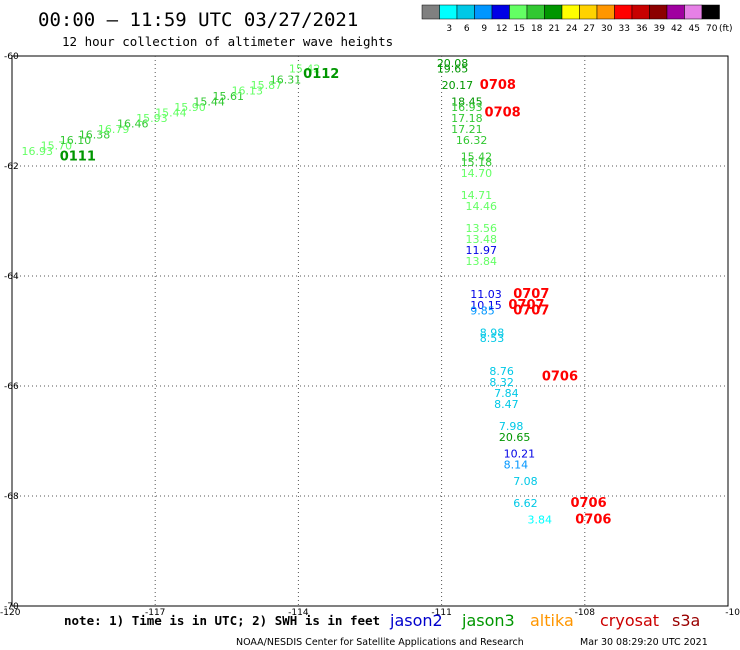  Describe the element at coordinates (537, 29) in the screenshot. I see `color-swatch-label: 18` at that location.